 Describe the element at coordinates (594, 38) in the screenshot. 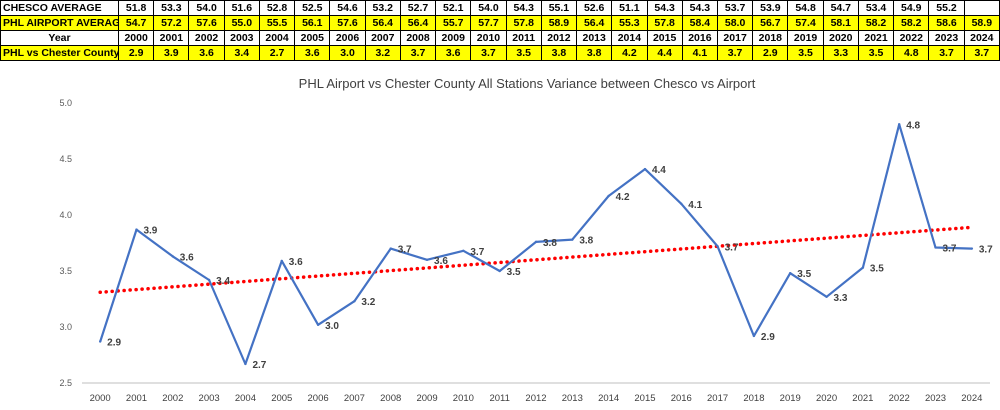

I see `table-cell: 2013` at that location.